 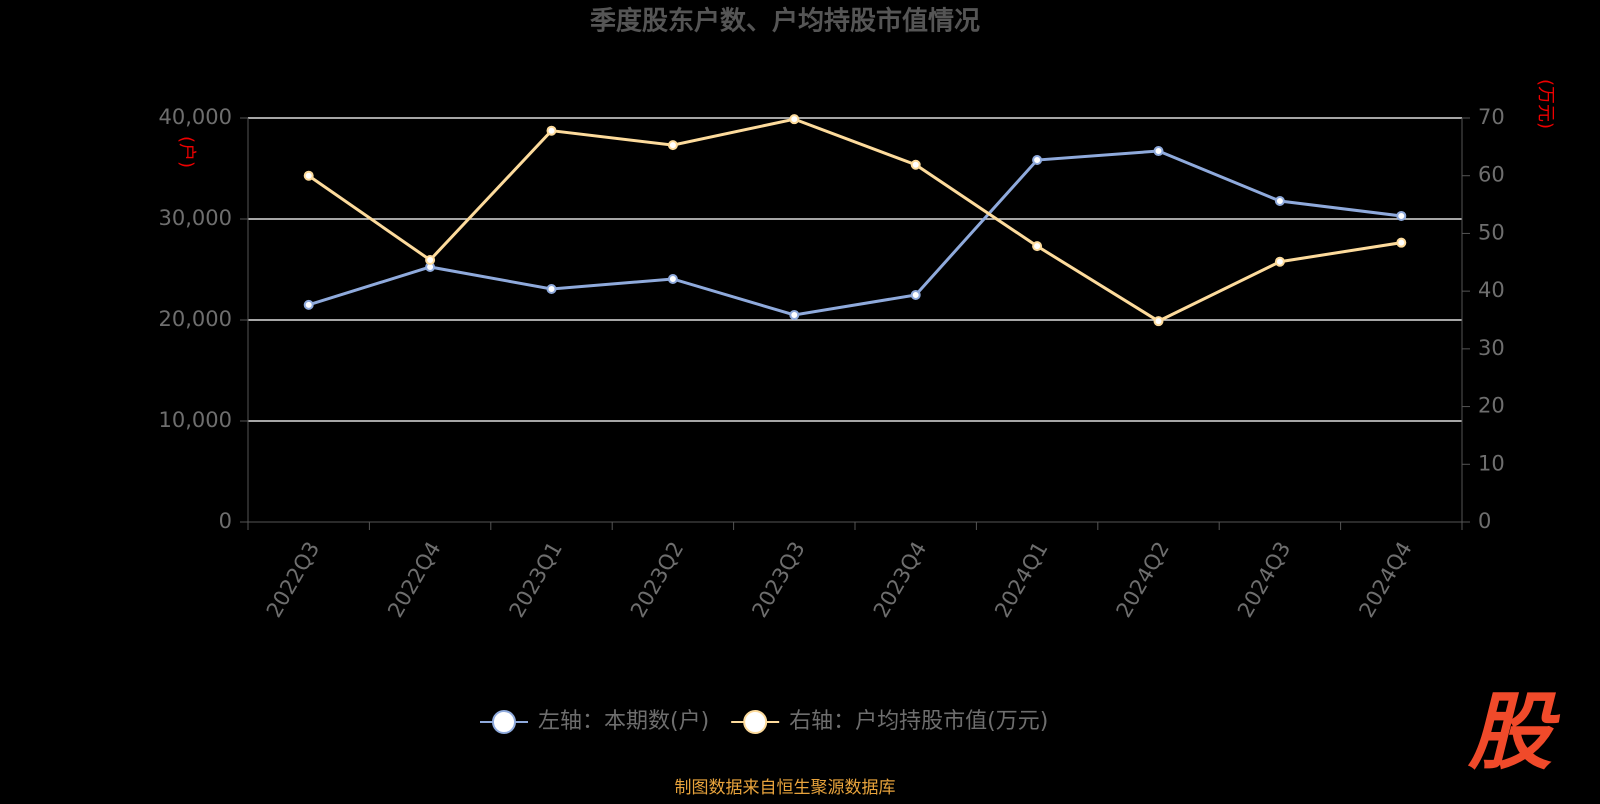 I want to click on chart-title: 季度股东户数、户均持股市值情况, so click(x=785, y=21).